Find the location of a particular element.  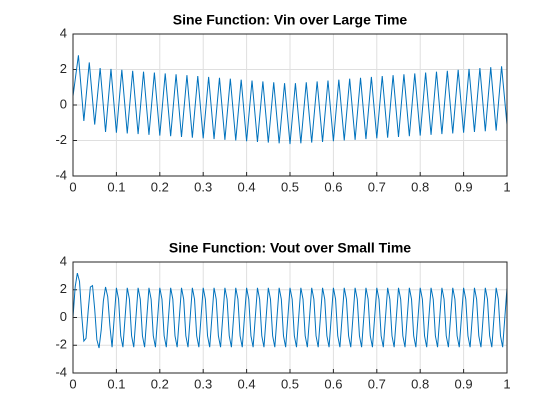

chart-title: Sine Function: Vout over Small Time is located at coordinates (290, 248).